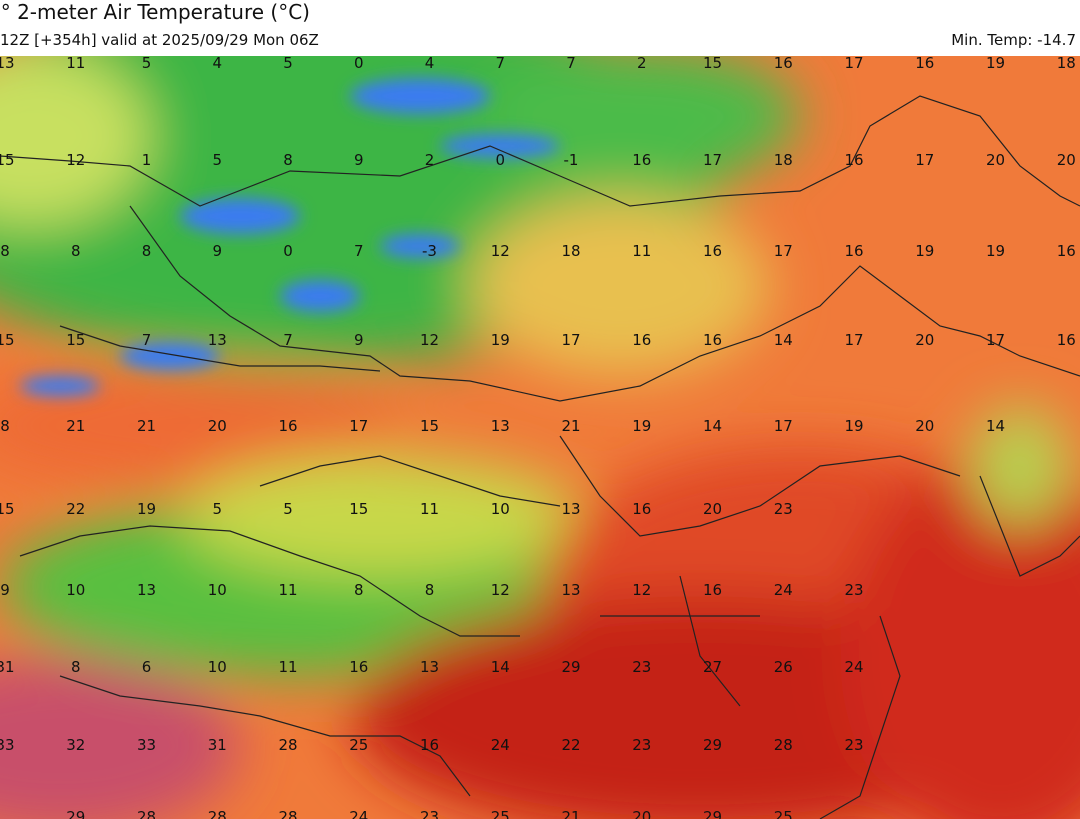 This screenshot has width=1080, height=819. Describe the element at coordinates (783, 590) in the screenshot. I see `temperature-label: 24` at that location.